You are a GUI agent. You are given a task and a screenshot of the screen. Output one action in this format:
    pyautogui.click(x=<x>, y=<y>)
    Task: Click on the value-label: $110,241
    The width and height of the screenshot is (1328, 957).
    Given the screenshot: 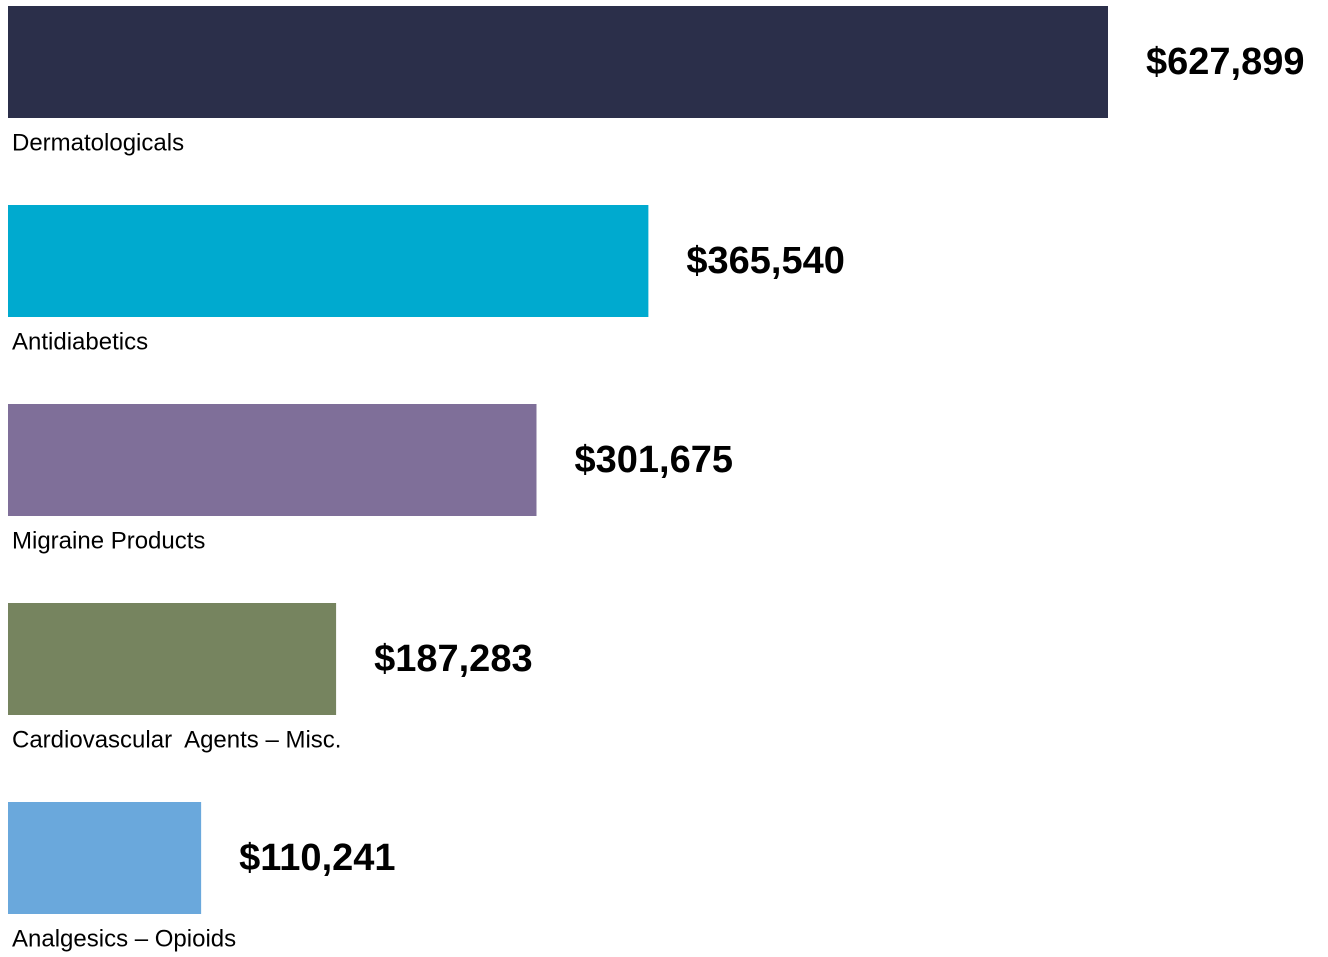 What is the action you would take?
    pyautogui.click(x=317, y=858)
    